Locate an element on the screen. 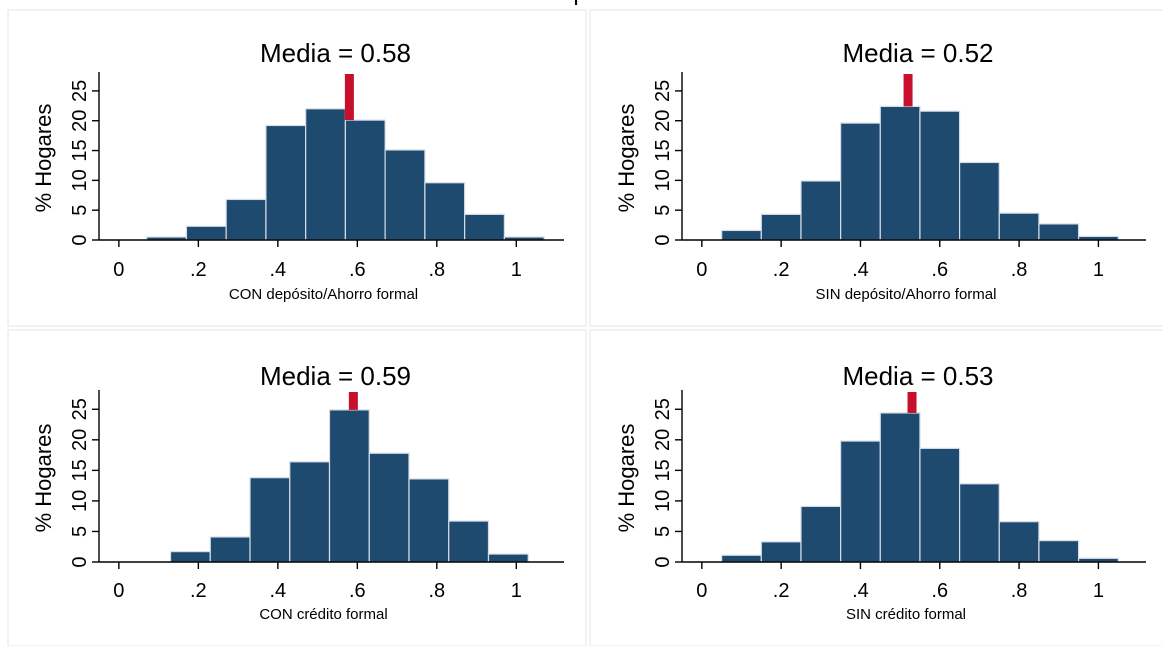 This screenshot has width=1162, height=646. panel-title: Media = 0.53 is located at coordinates (917, 376).